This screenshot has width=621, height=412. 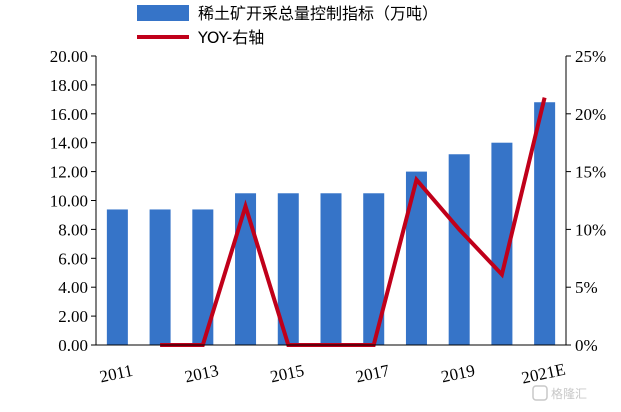 What do you see at coordinates (373, 374) in the screenshot?
I see `x-tick-label: 2017` at bounding box center [373, 374].